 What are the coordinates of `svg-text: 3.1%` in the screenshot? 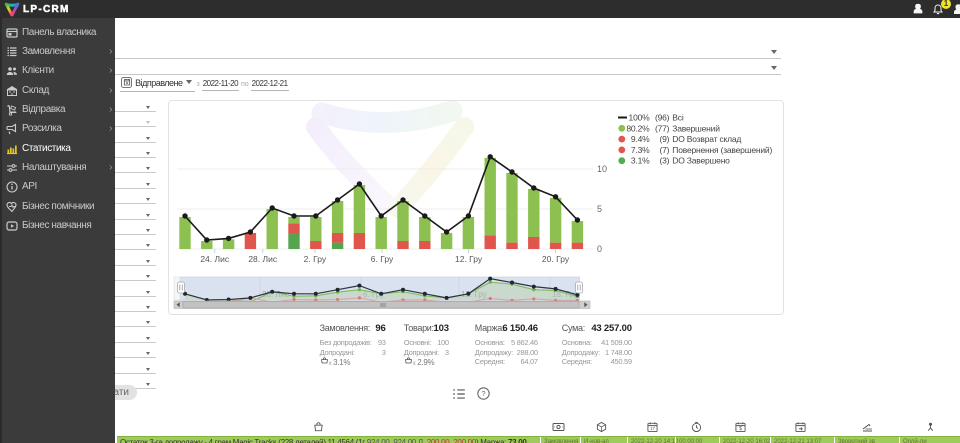 It's located at (640, 161).